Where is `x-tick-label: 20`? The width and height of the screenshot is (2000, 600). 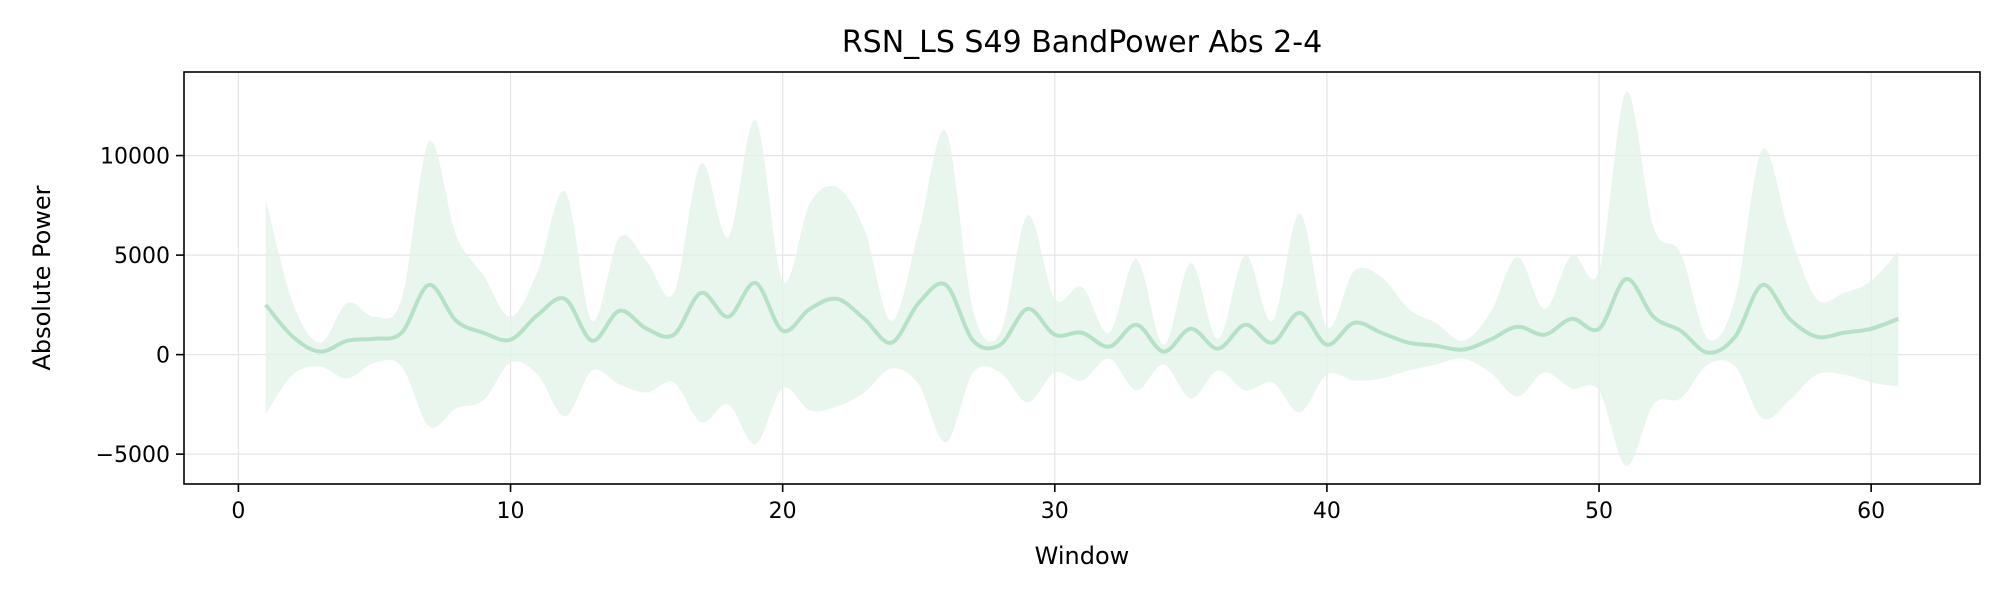
x-tick-label: 20 is located at coordinates (783, 511).